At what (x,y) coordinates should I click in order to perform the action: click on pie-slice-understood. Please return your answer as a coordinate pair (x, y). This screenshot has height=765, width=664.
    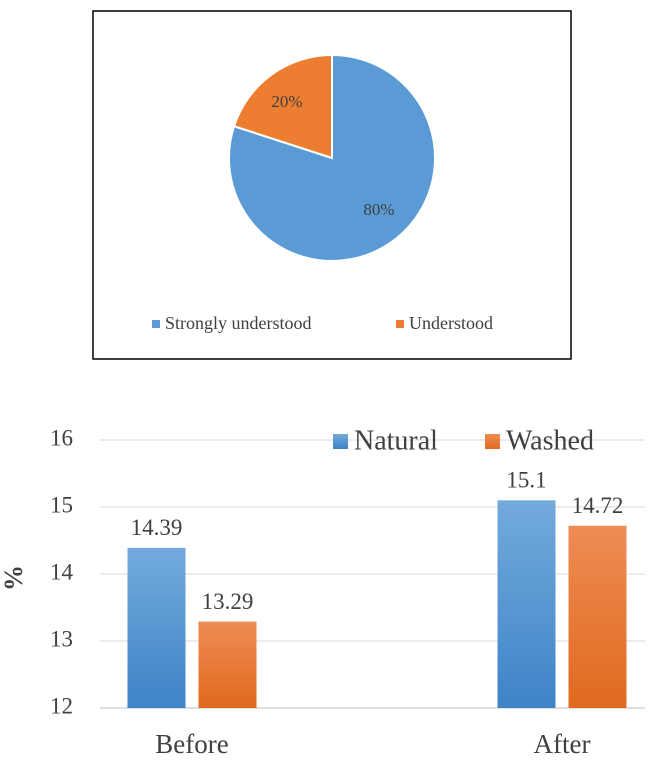
    Looking at the image, I should click on (282, 106).